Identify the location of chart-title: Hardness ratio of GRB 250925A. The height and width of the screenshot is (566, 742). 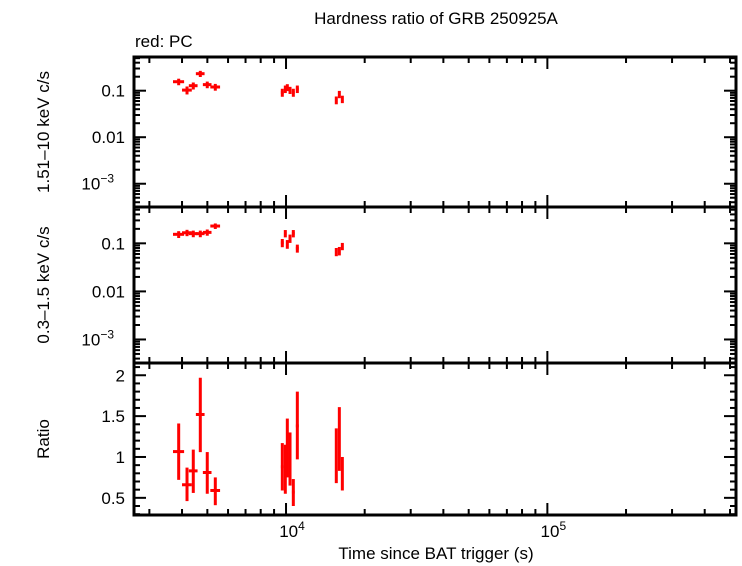
(436, 18).